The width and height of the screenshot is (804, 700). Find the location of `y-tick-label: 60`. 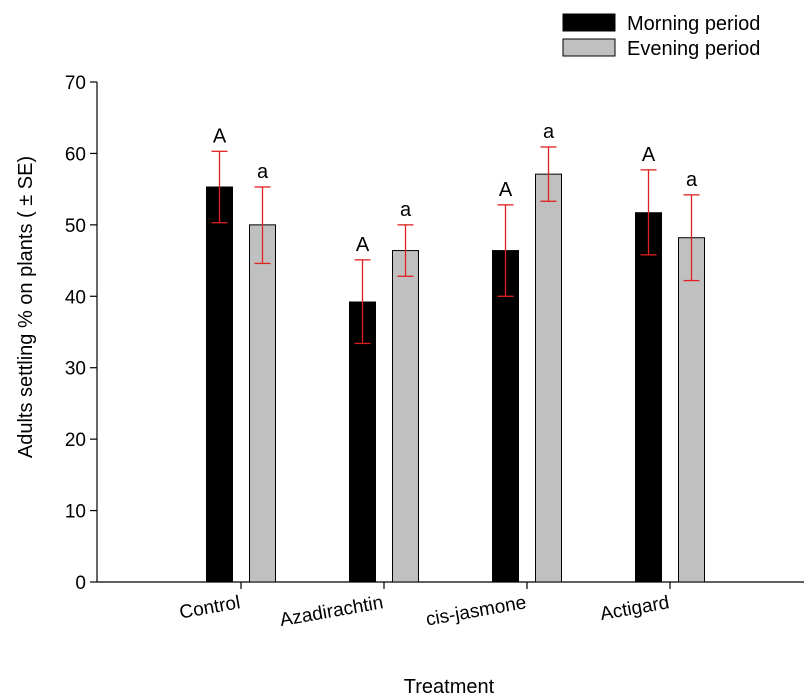

y-tick-label: 60 is located at coordinates (75, 154).